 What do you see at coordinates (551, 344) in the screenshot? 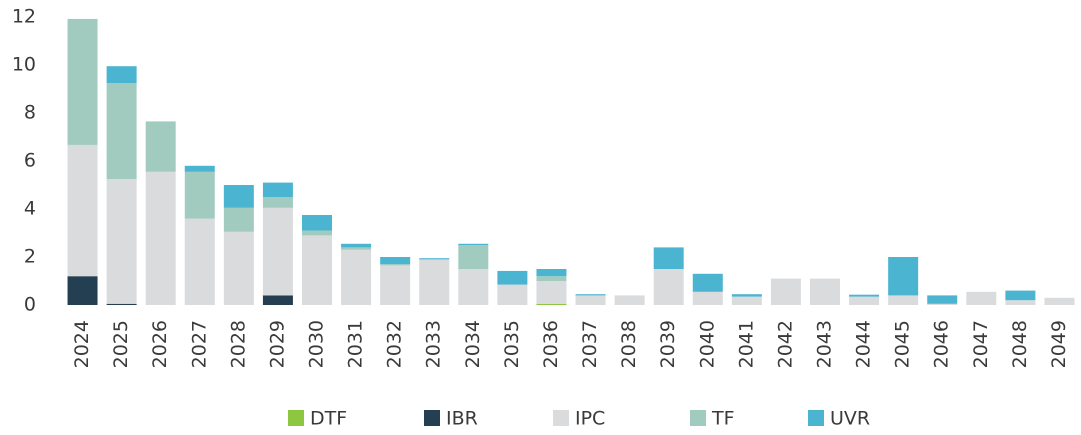
I see `x-tick-label: 2036` at bounding box center [551, 344].